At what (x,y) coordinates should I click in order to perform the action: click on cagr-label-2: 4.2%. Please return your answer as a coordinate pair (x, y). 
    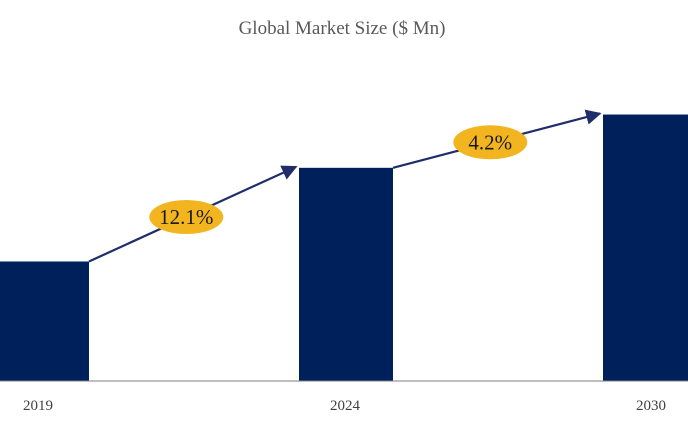
    Looking at the image, I should click on (490, 142).